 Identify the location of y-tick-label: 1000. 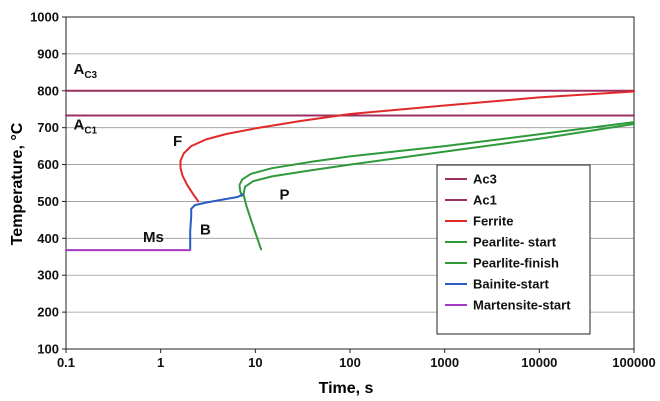
(44, 17).